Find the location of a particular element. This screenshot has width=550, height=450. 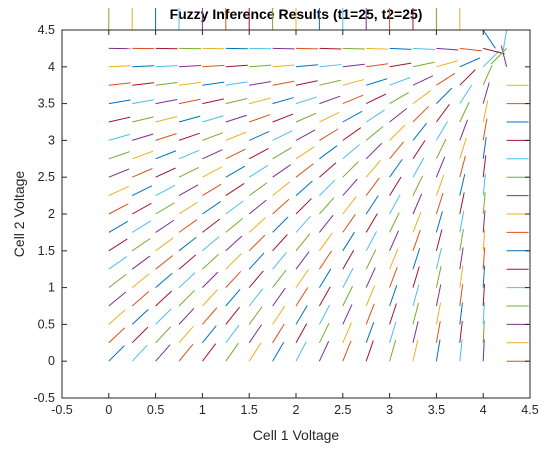

x-tick-label: 4 is located at coordinates (483, 410).